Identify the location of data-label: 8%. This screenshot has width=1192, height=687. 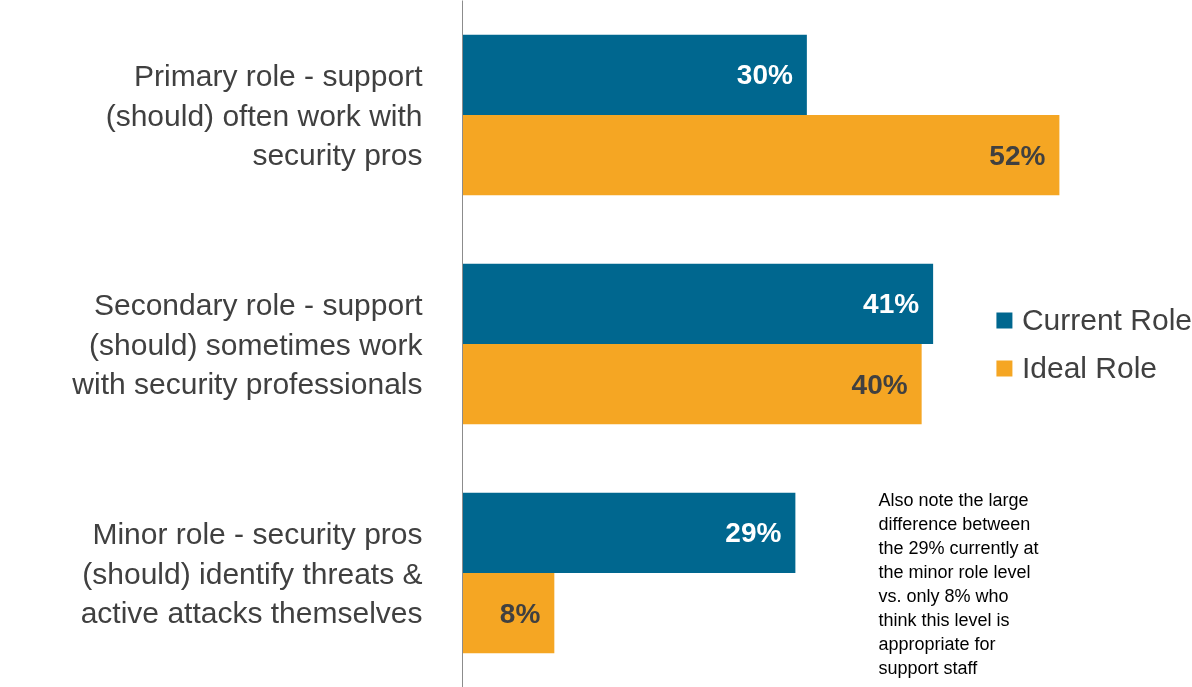
(520, 613).